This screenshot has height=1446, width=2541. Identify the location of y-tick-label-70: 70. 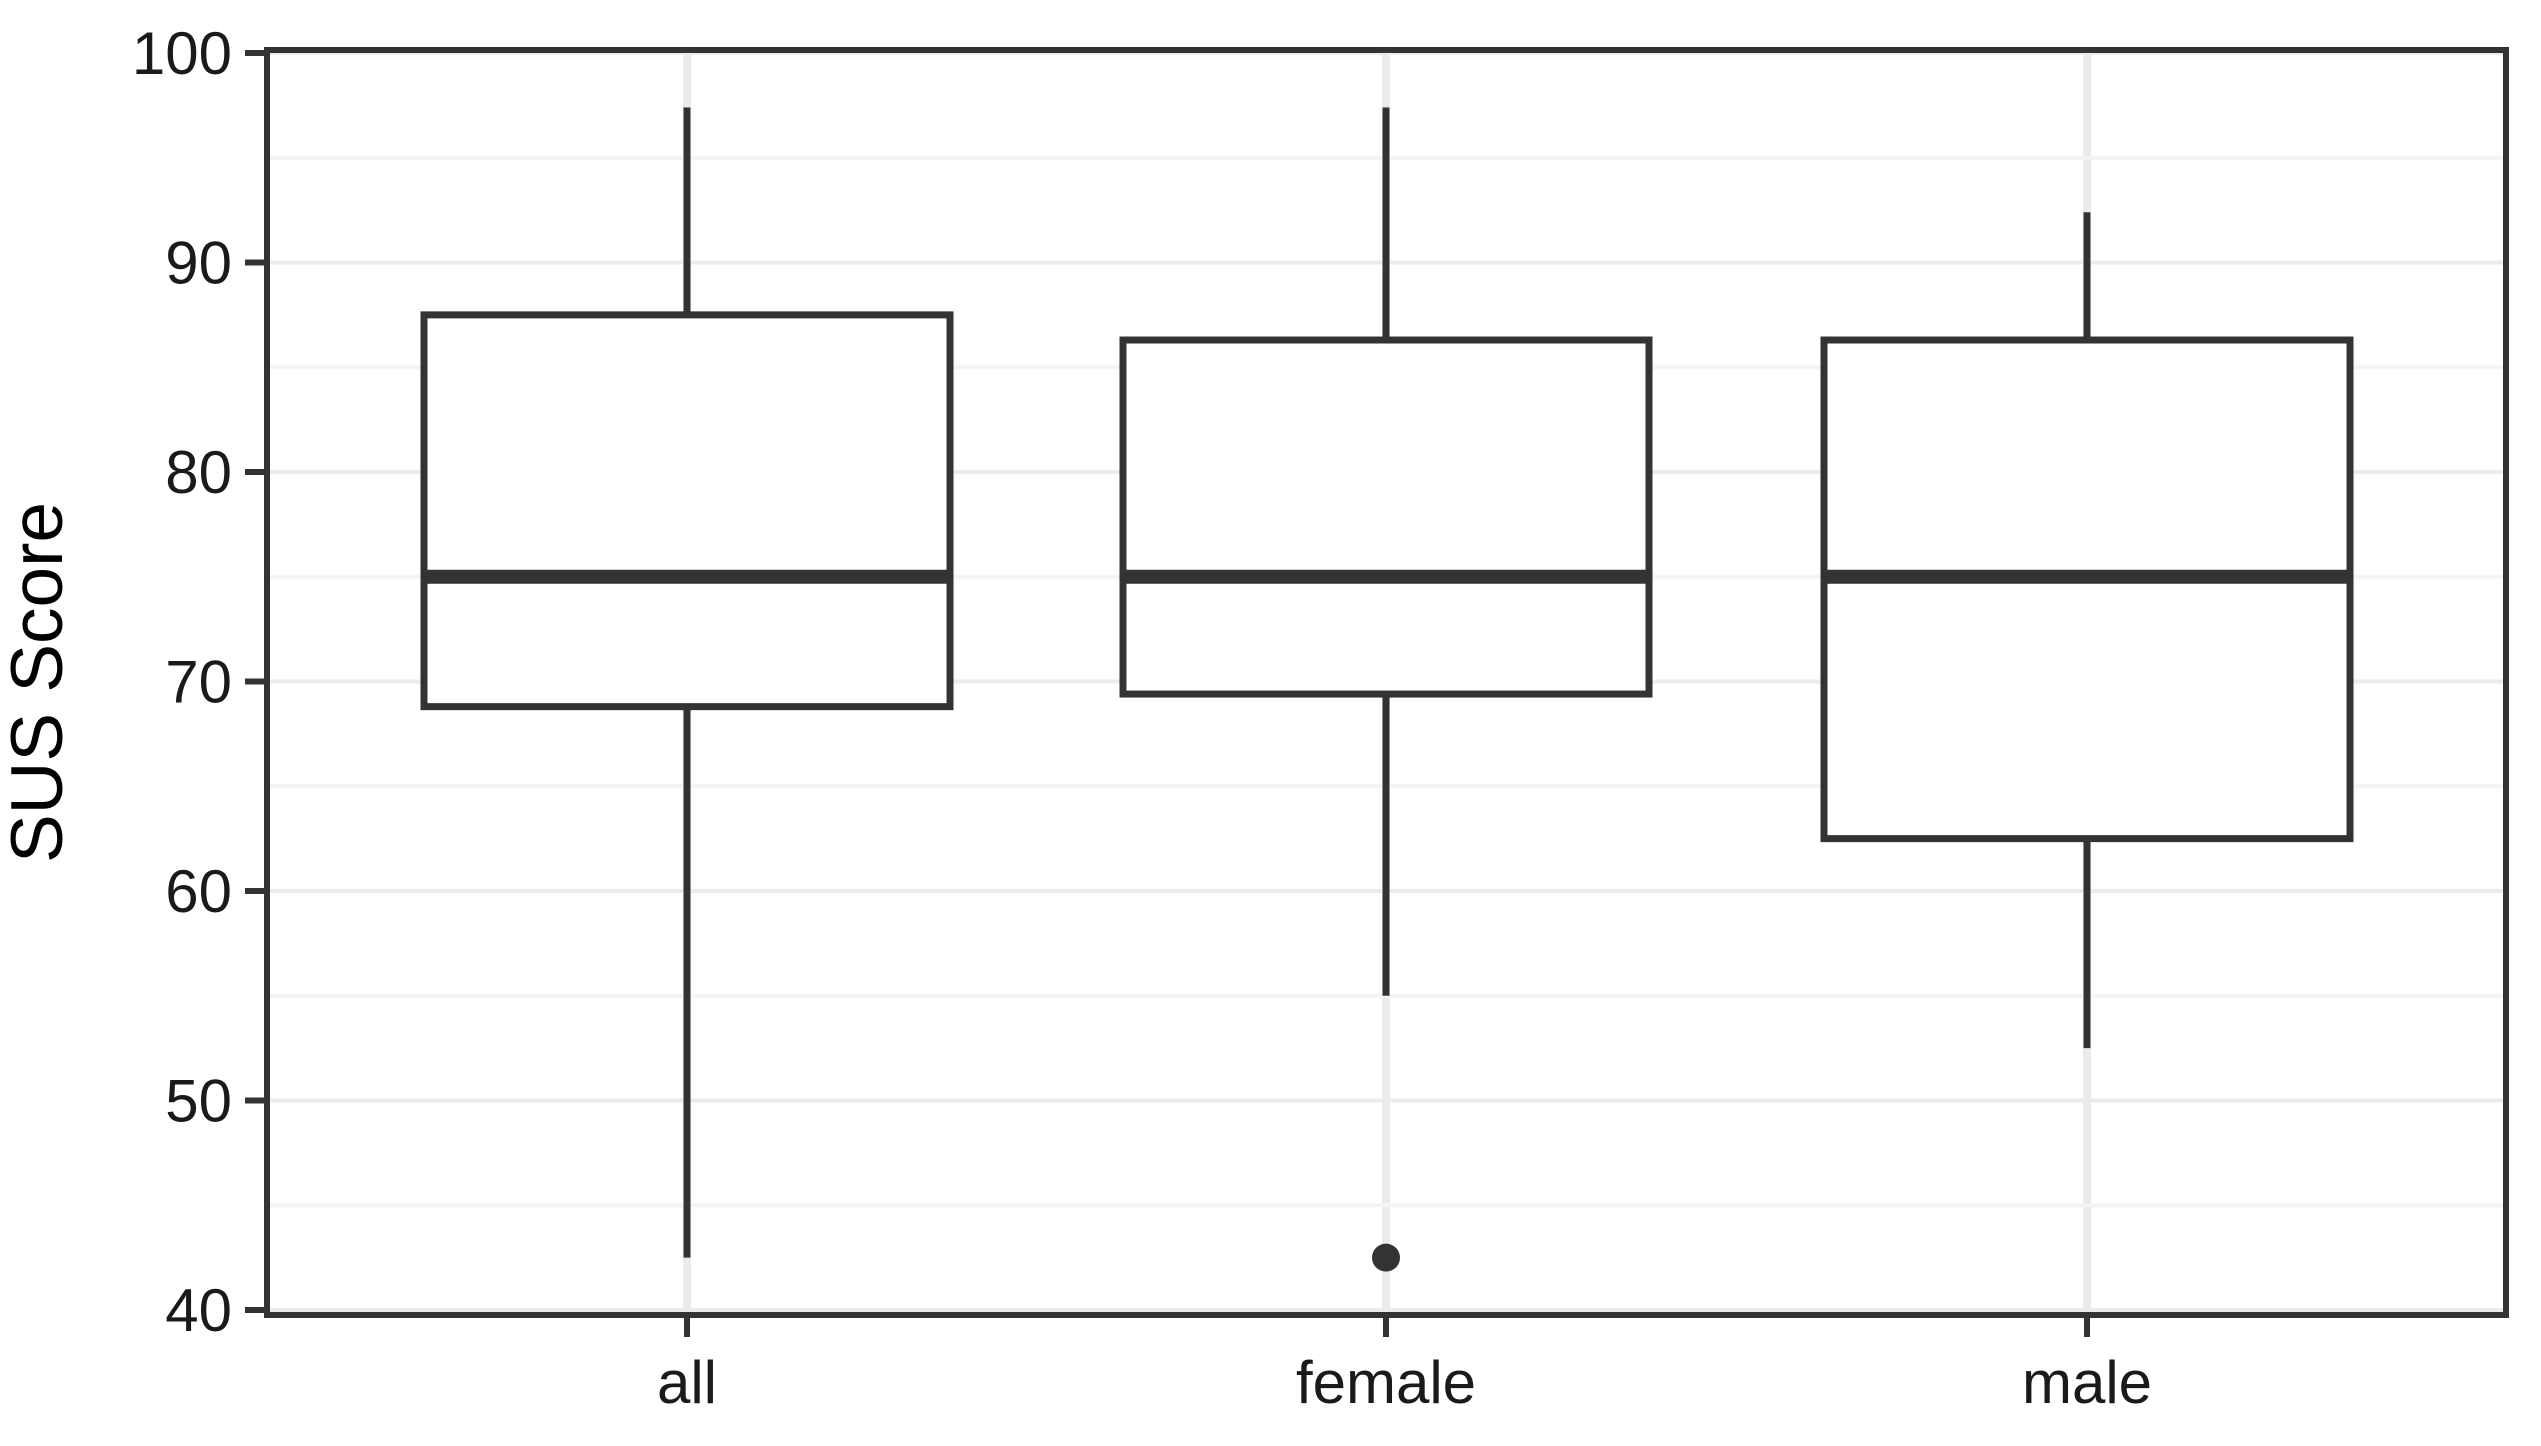
(198, 682).